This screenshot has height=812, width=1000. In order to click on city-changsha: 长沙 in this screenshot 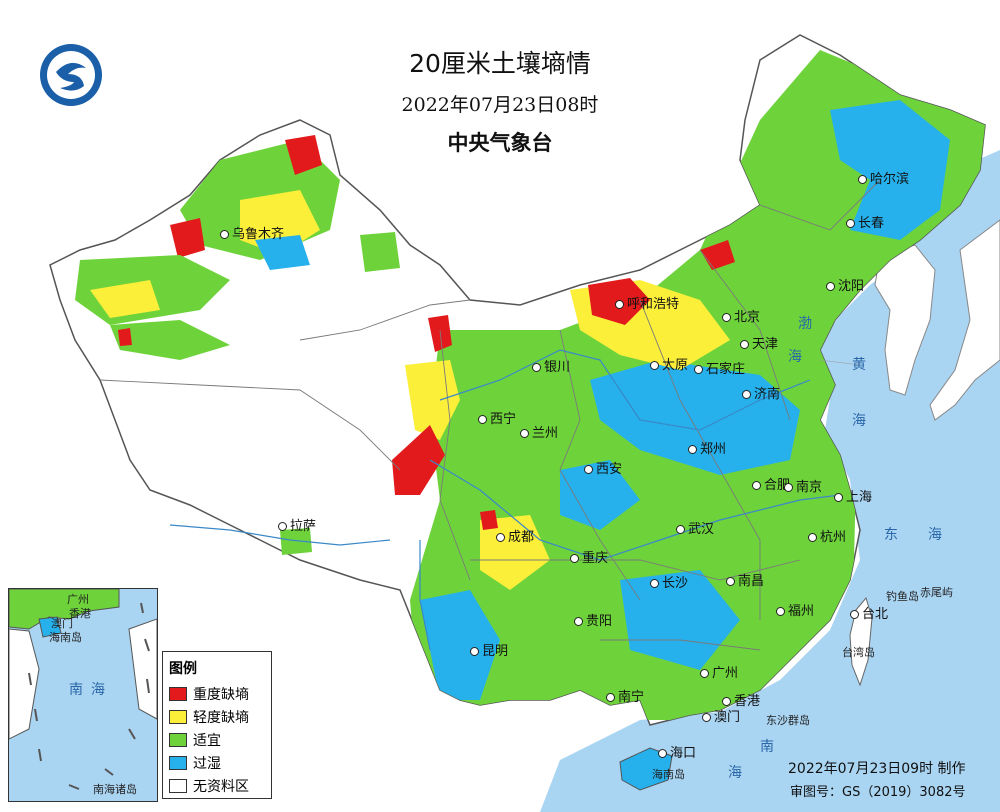, I will do `click(669, 581)`.